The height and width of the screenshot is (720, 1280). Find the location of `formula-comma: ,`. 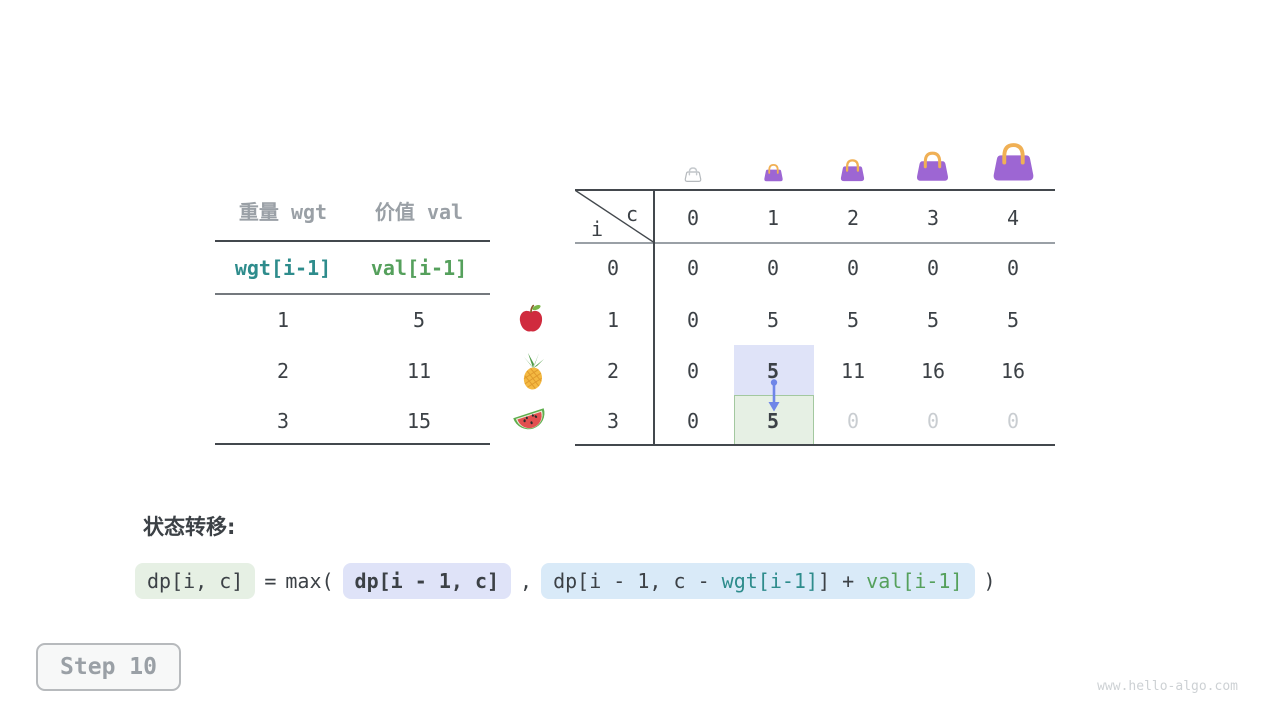

formula-comma: , is located at coordinates (526, 581).